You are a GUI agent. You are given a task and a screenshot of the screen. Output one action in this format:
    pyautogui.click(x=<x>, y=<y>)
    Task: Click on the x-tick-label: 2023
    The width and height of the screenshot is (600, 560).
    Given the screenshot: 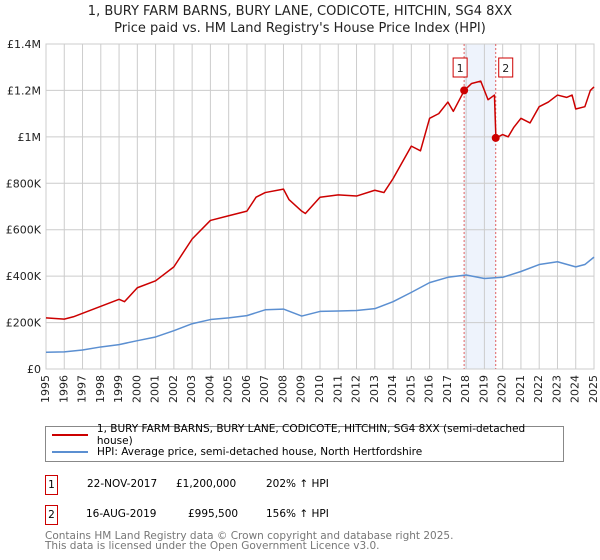 What is the action you would take?
    pyautogui.click(x=556, y=389)
    